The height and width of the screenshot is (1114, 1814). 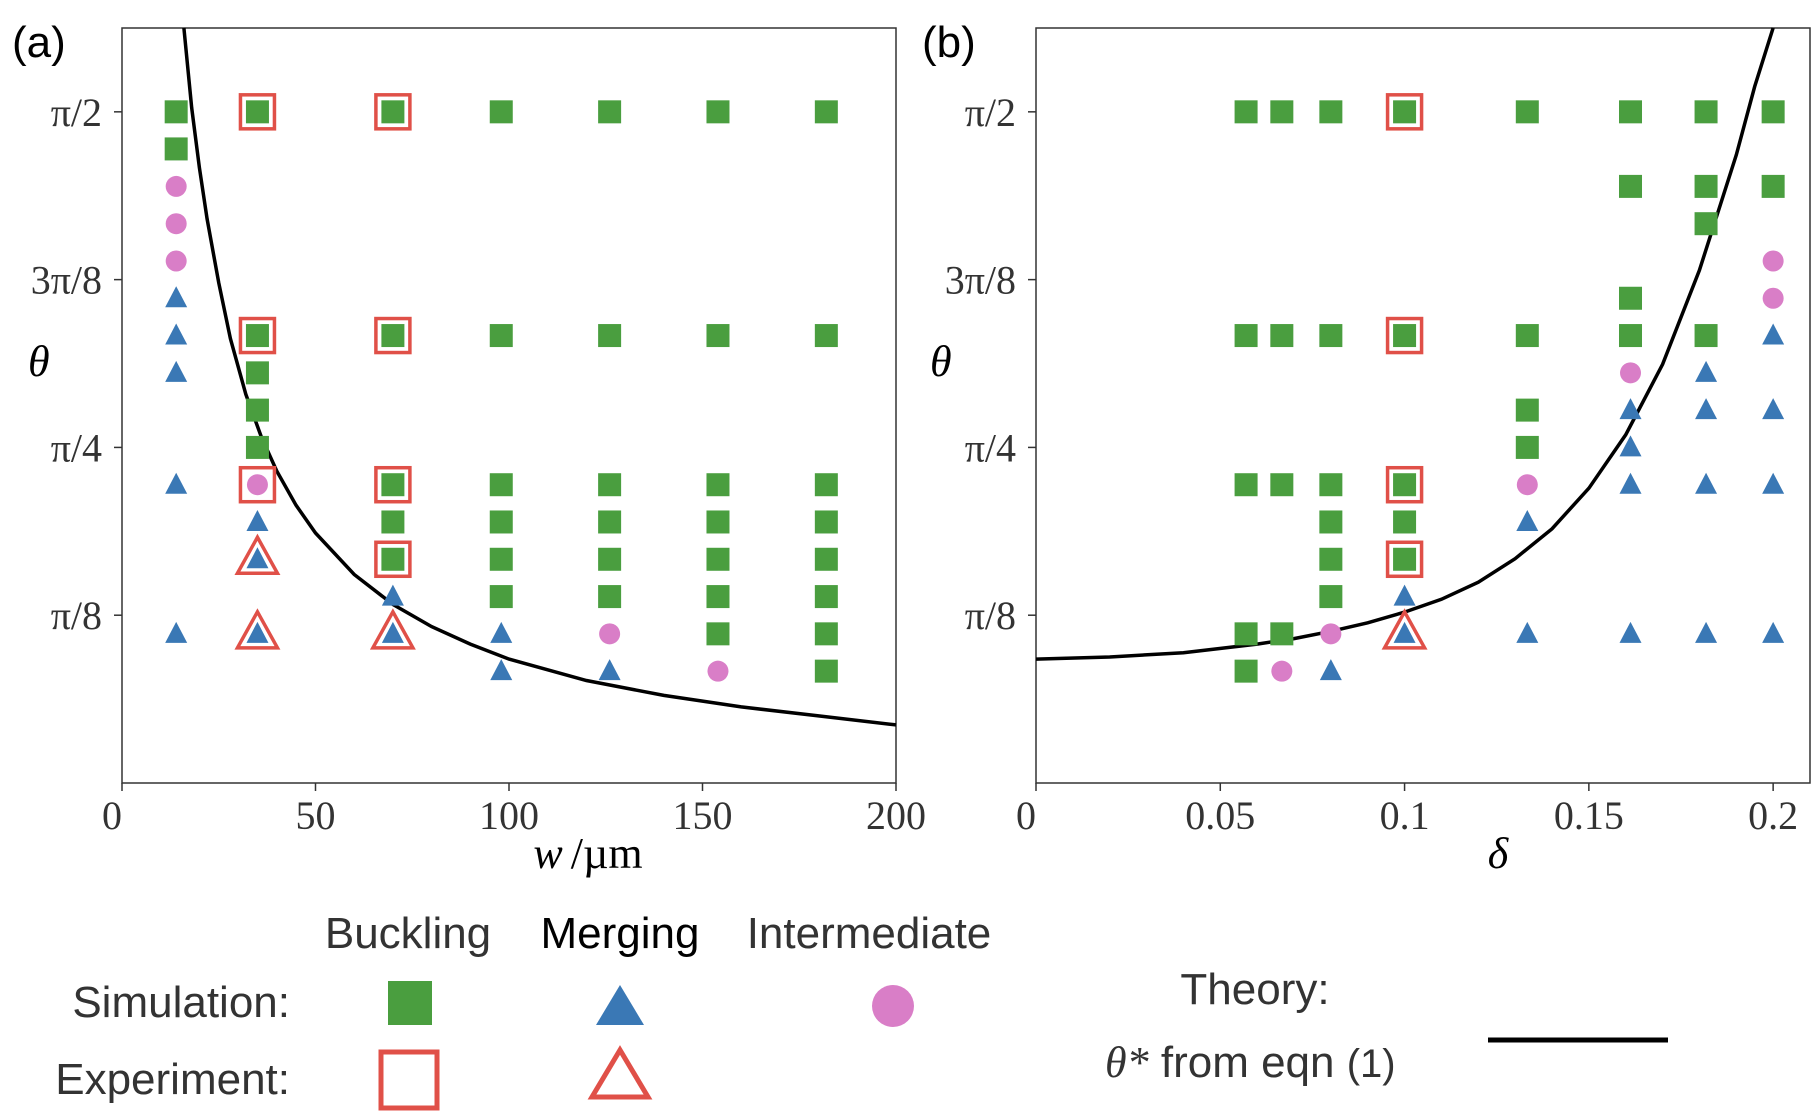 I want to click on panel-b-x-tick-label: 0.2, so click(x=1773, y=815).